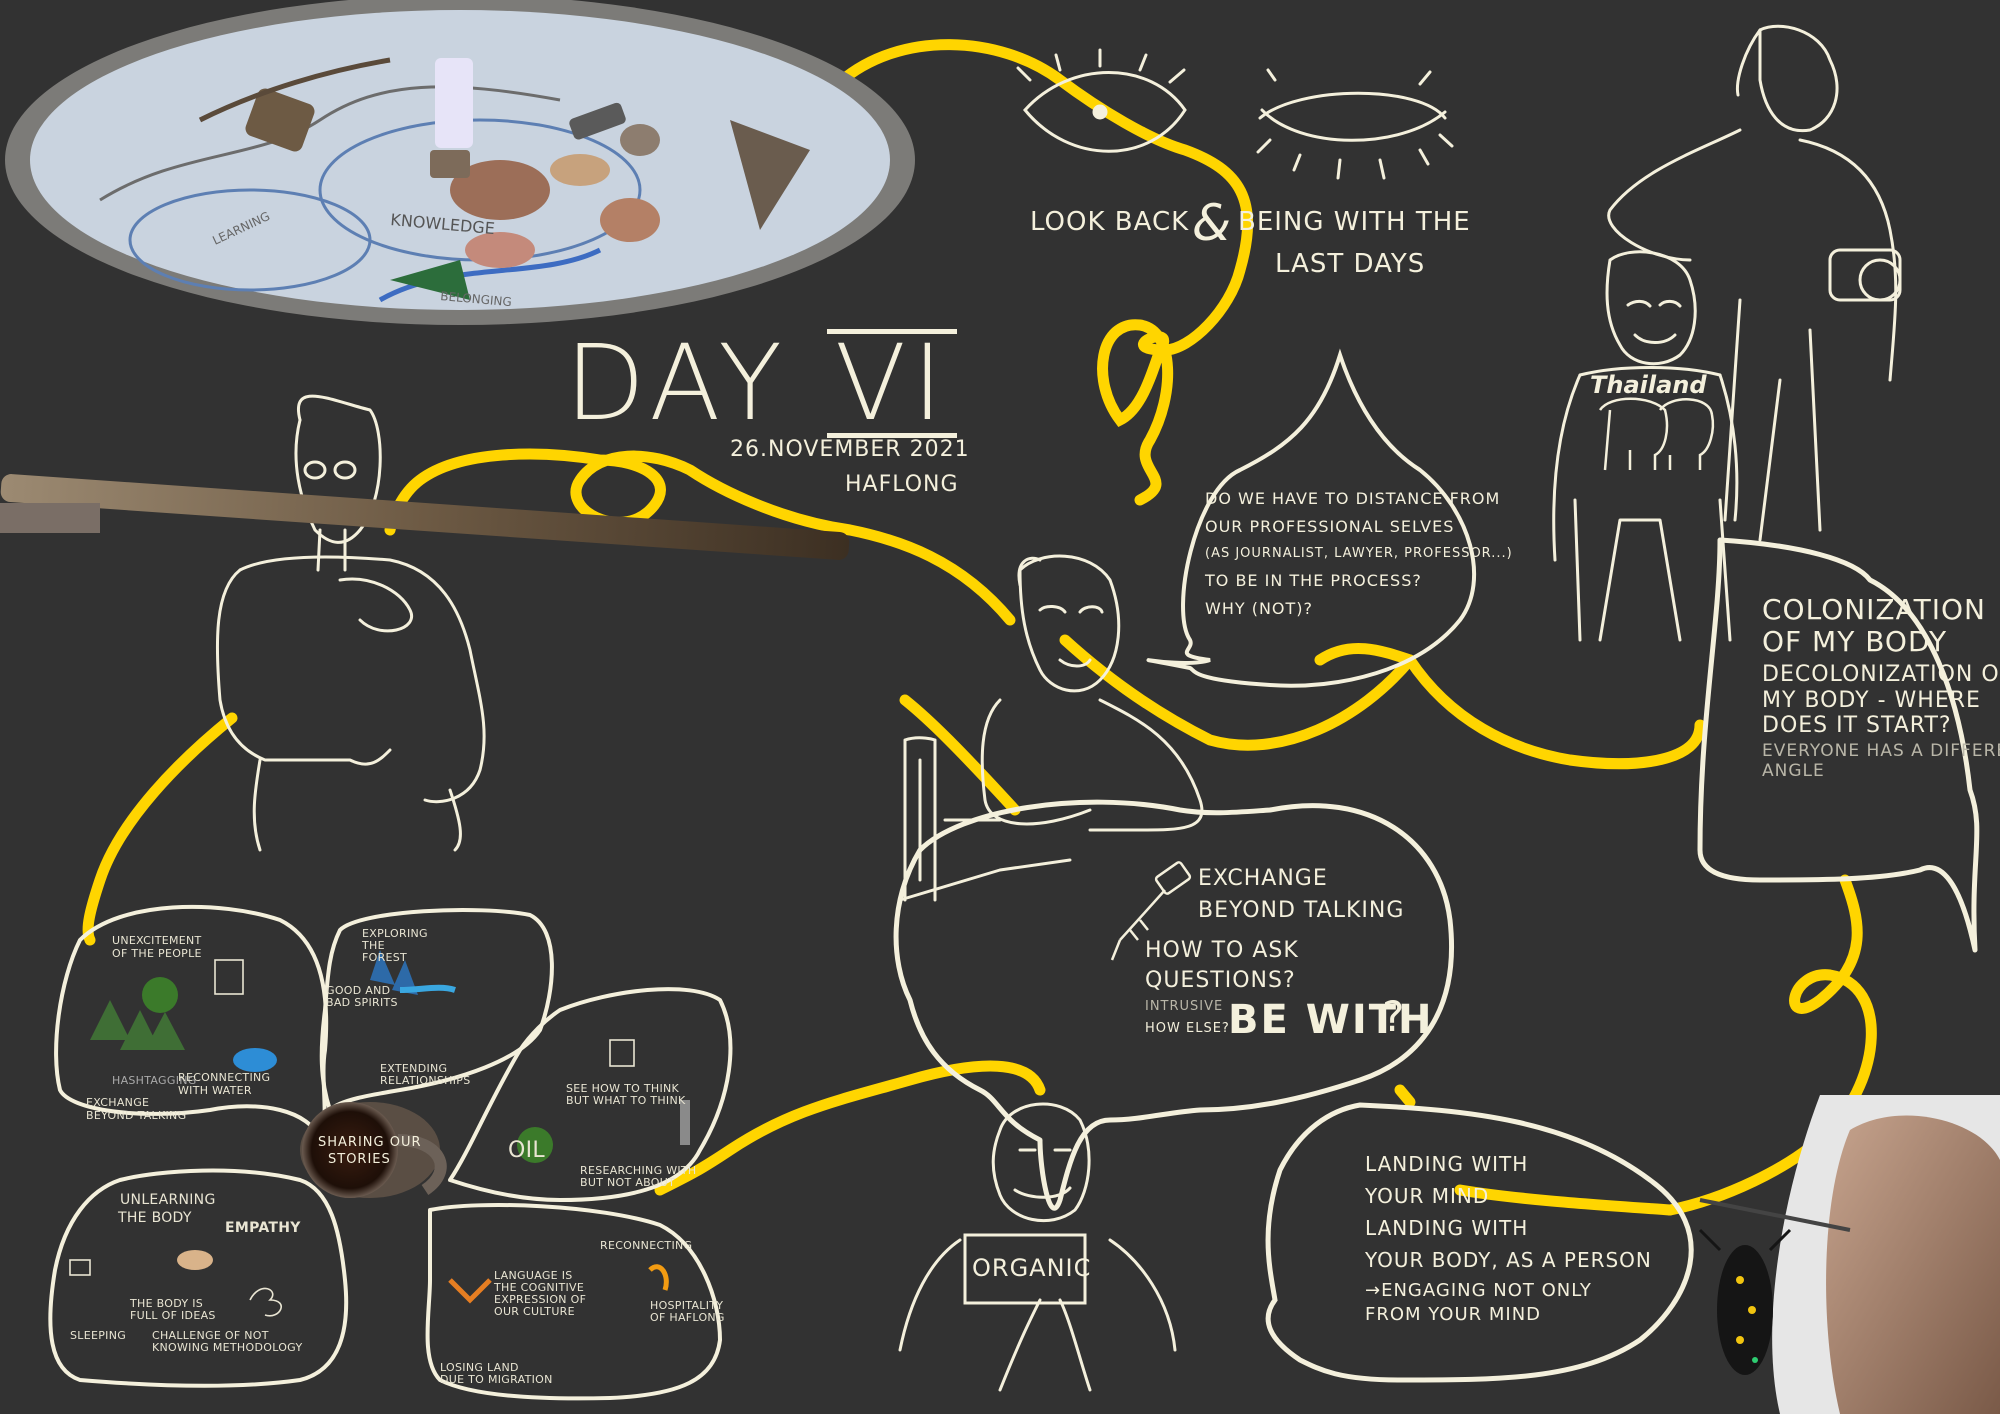 The image size is (2000, 1414). Describe the element at coordinates (414, 1068) in the screenshot. I see `p2-c-1: EXTENDING` at that location.